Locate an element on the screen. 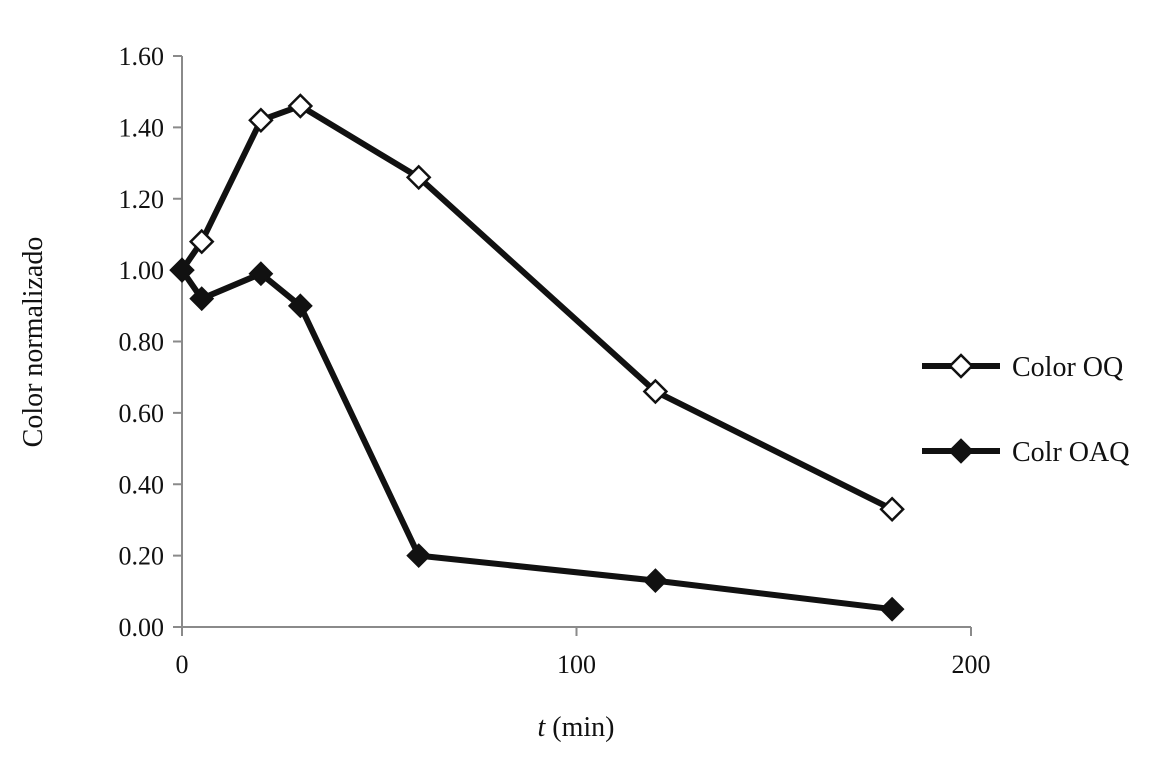 This screenshot has height=757, width=1158. legend-label: Color OQ is located at coordinates (1067, 367).